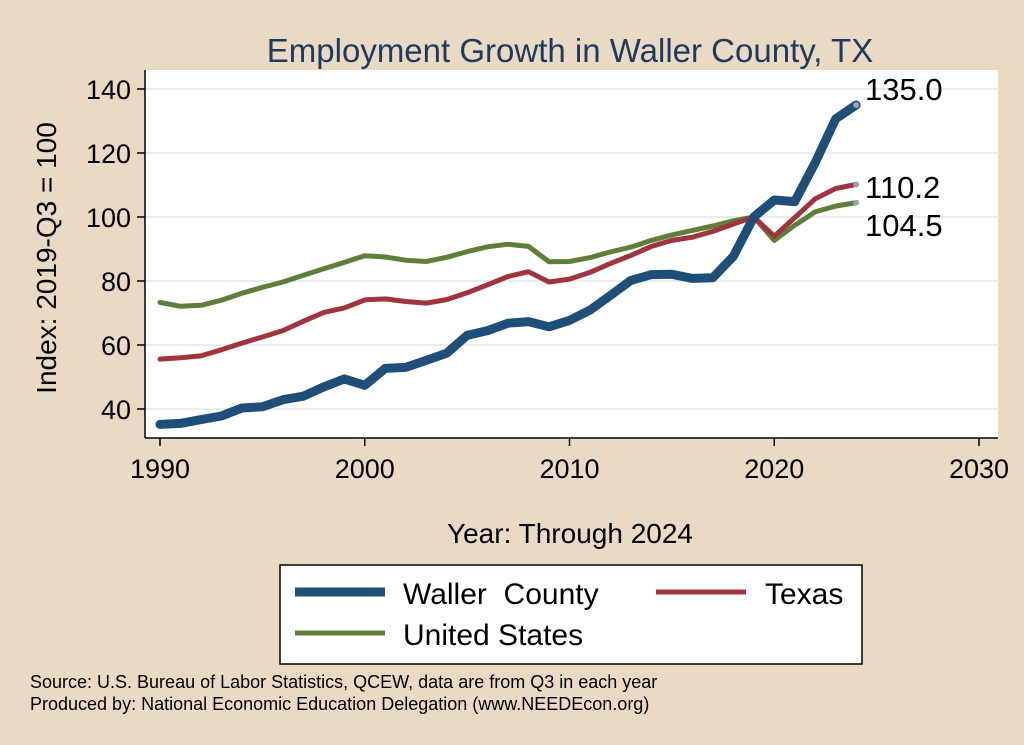  What do you see at coordinates (108, 218) in the screenshot?
I see `y-tick-label-100: 100` at bounding box center [108, 218].